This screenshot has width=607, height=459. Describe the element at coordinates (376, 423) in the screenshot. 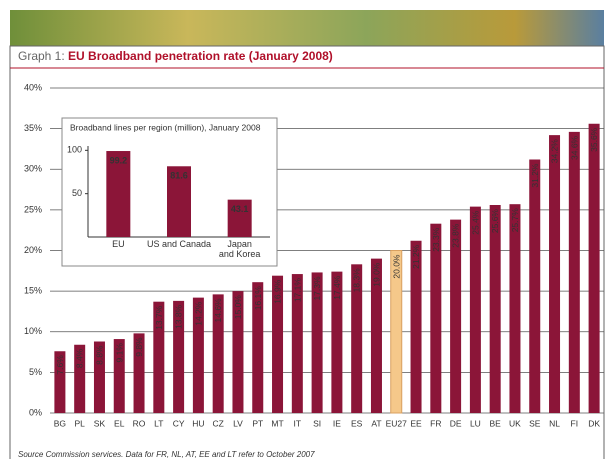

I see `x-tick-label: AT` at that location.